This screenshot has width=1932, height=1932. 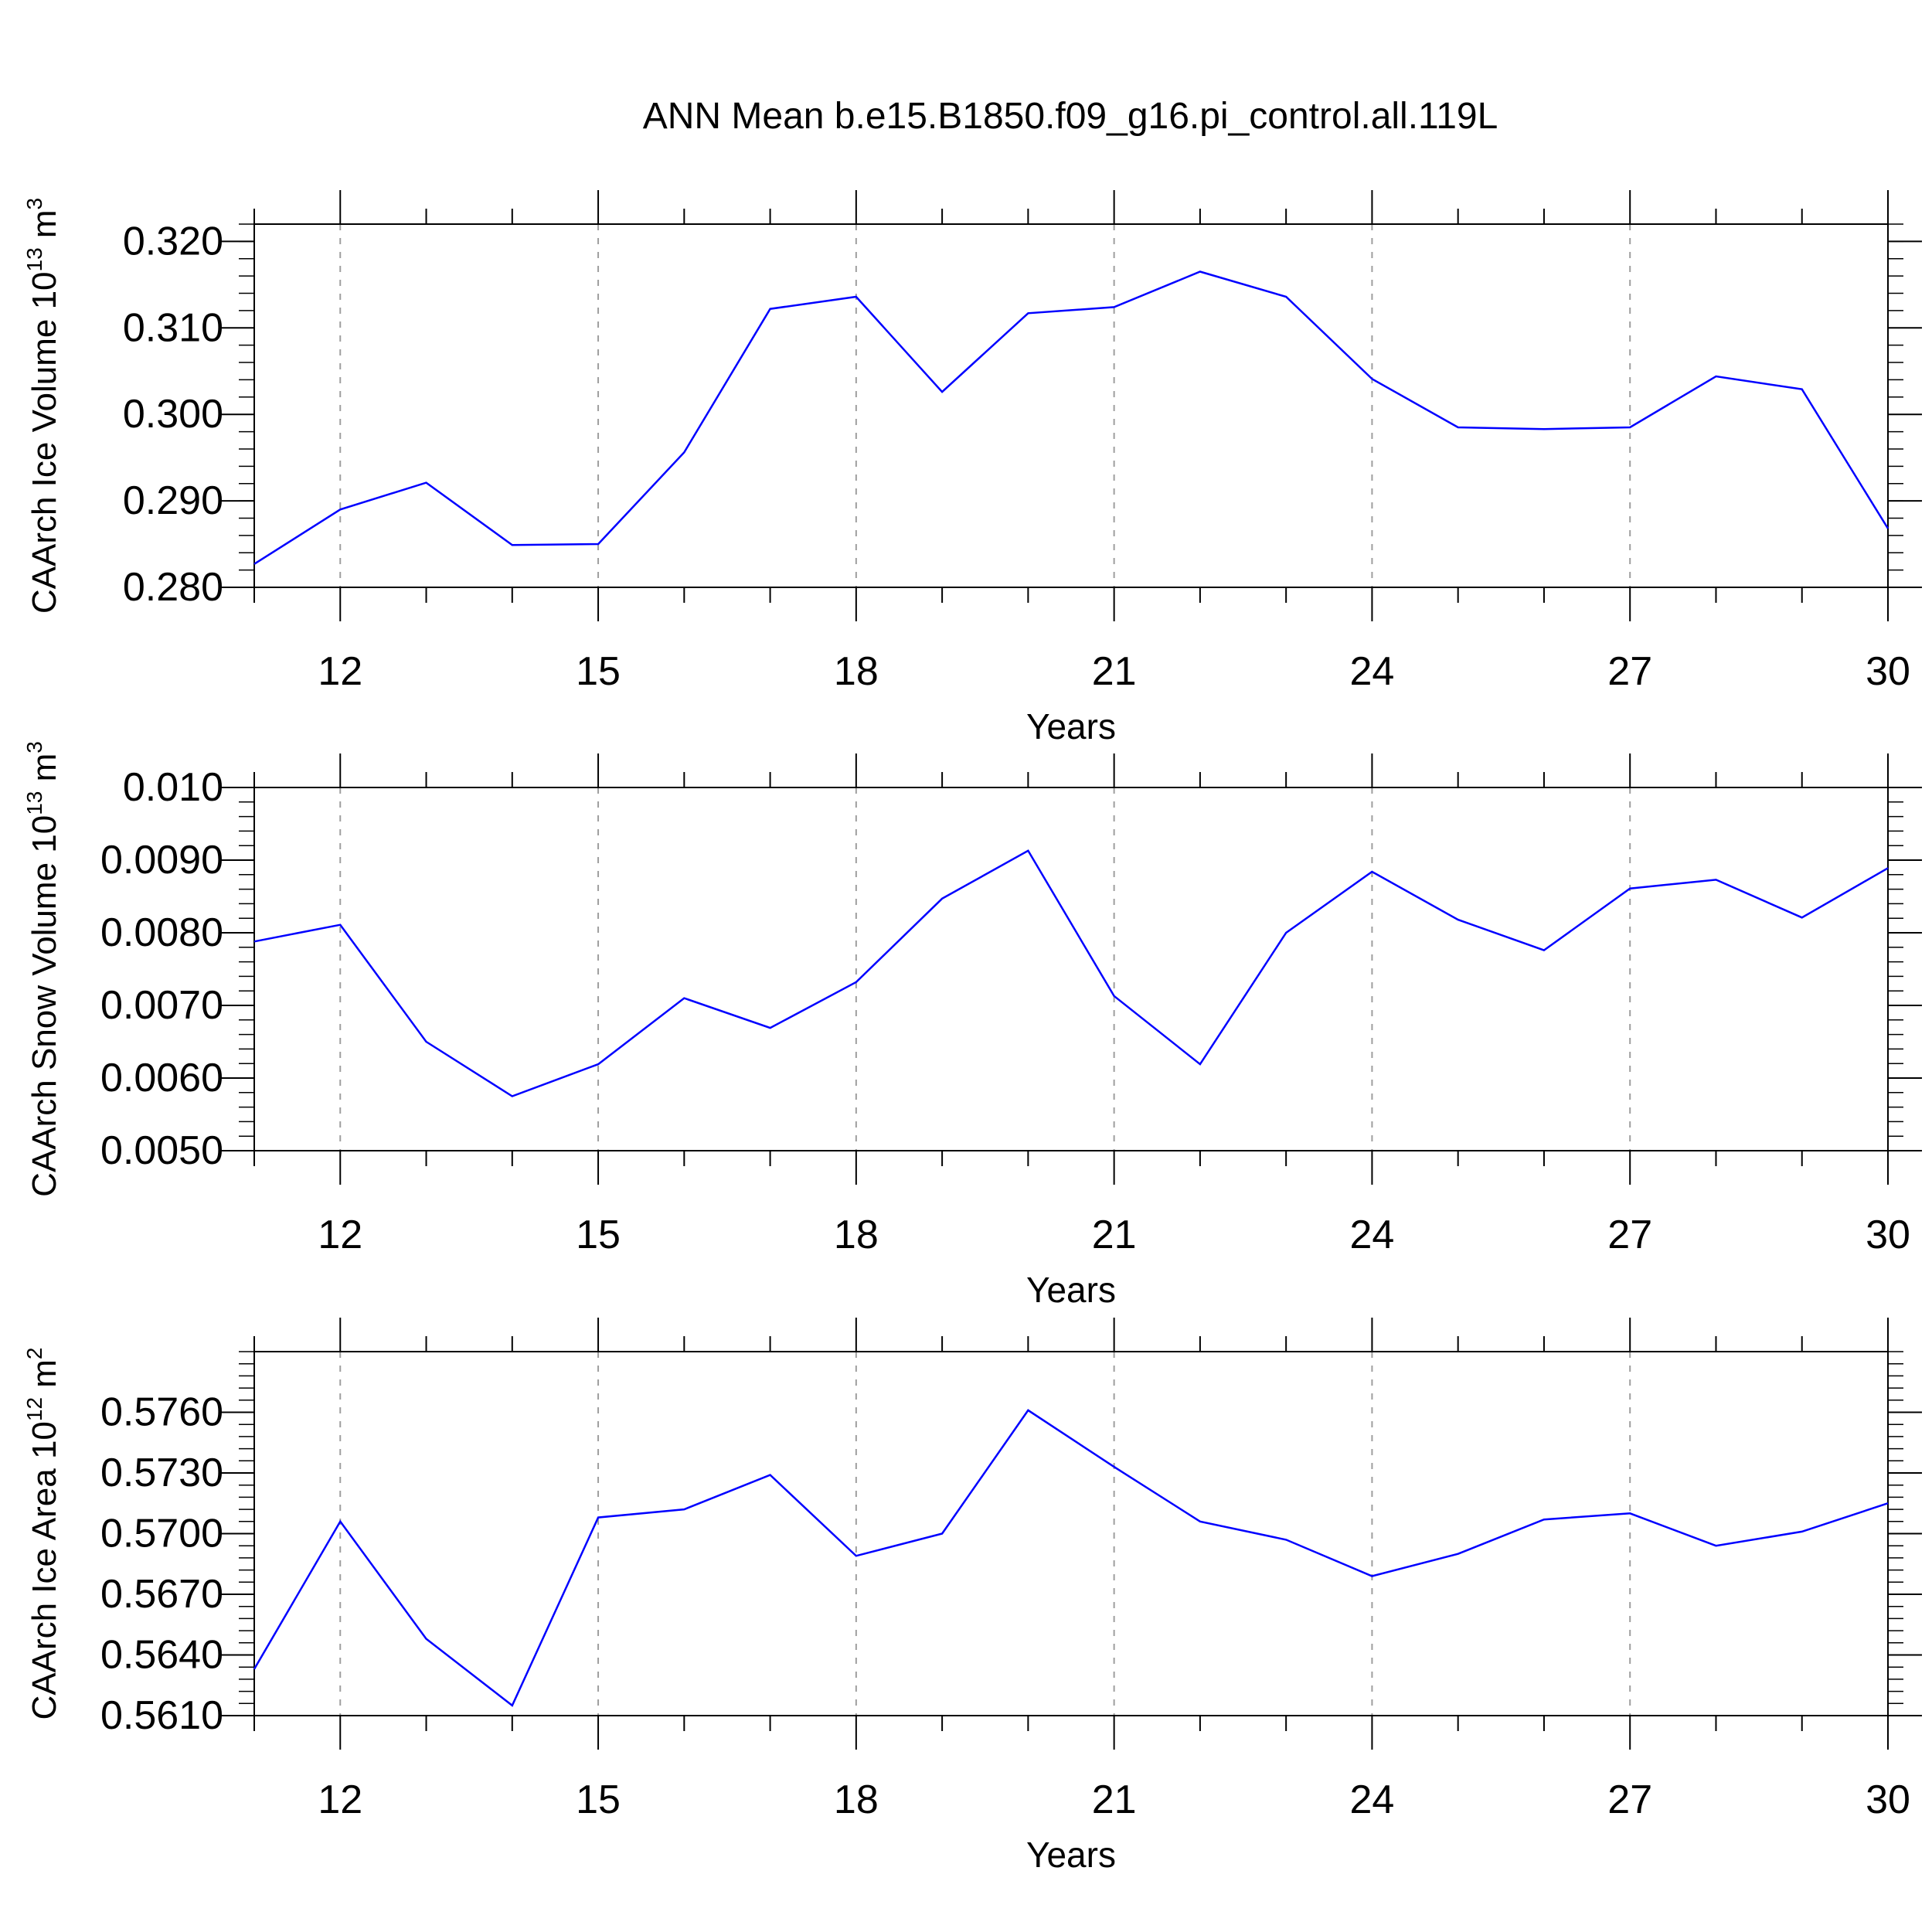 I want to click on y-tick-label: 0.320, so click(x=173, y=241).